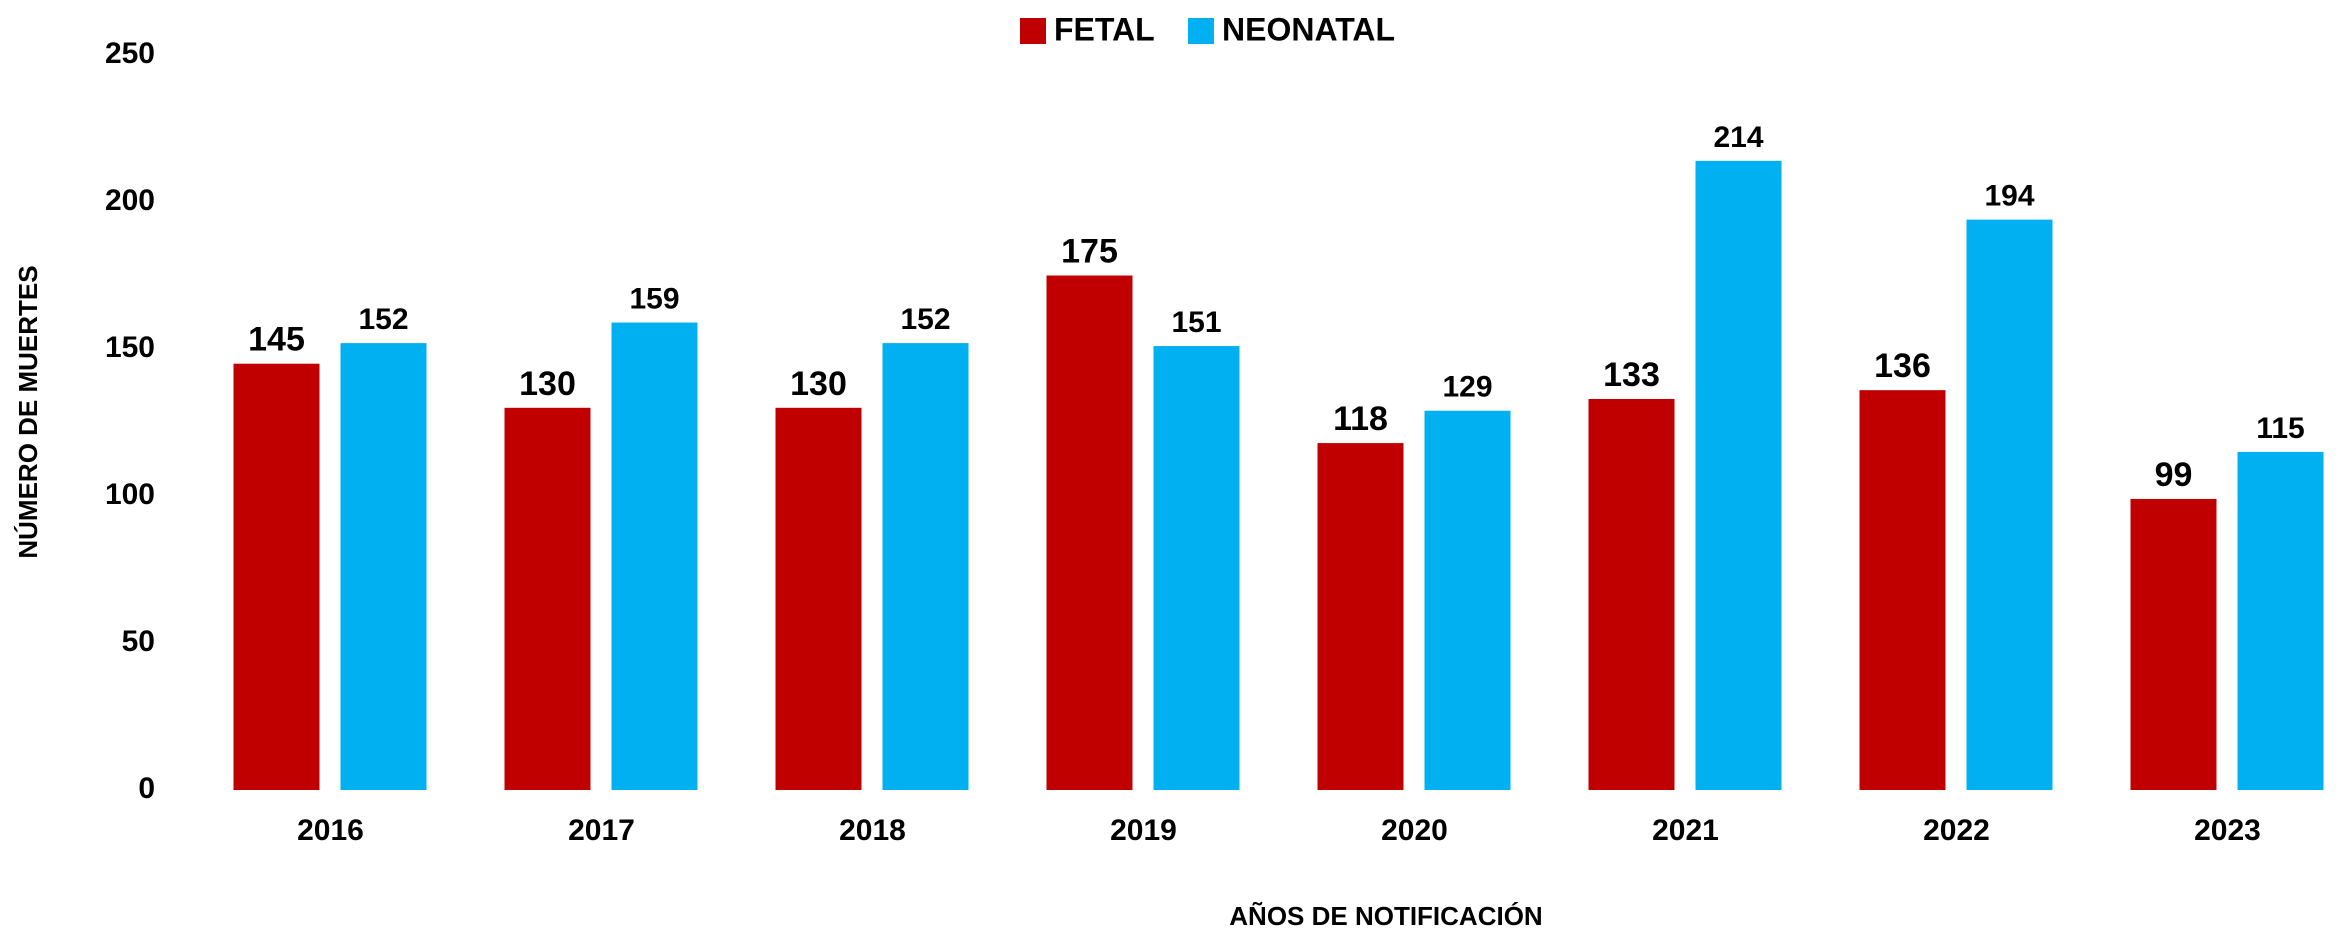 This screenshot has height=931, width=2344. I want to click on y-tick-label: 200, so click(130, 200).